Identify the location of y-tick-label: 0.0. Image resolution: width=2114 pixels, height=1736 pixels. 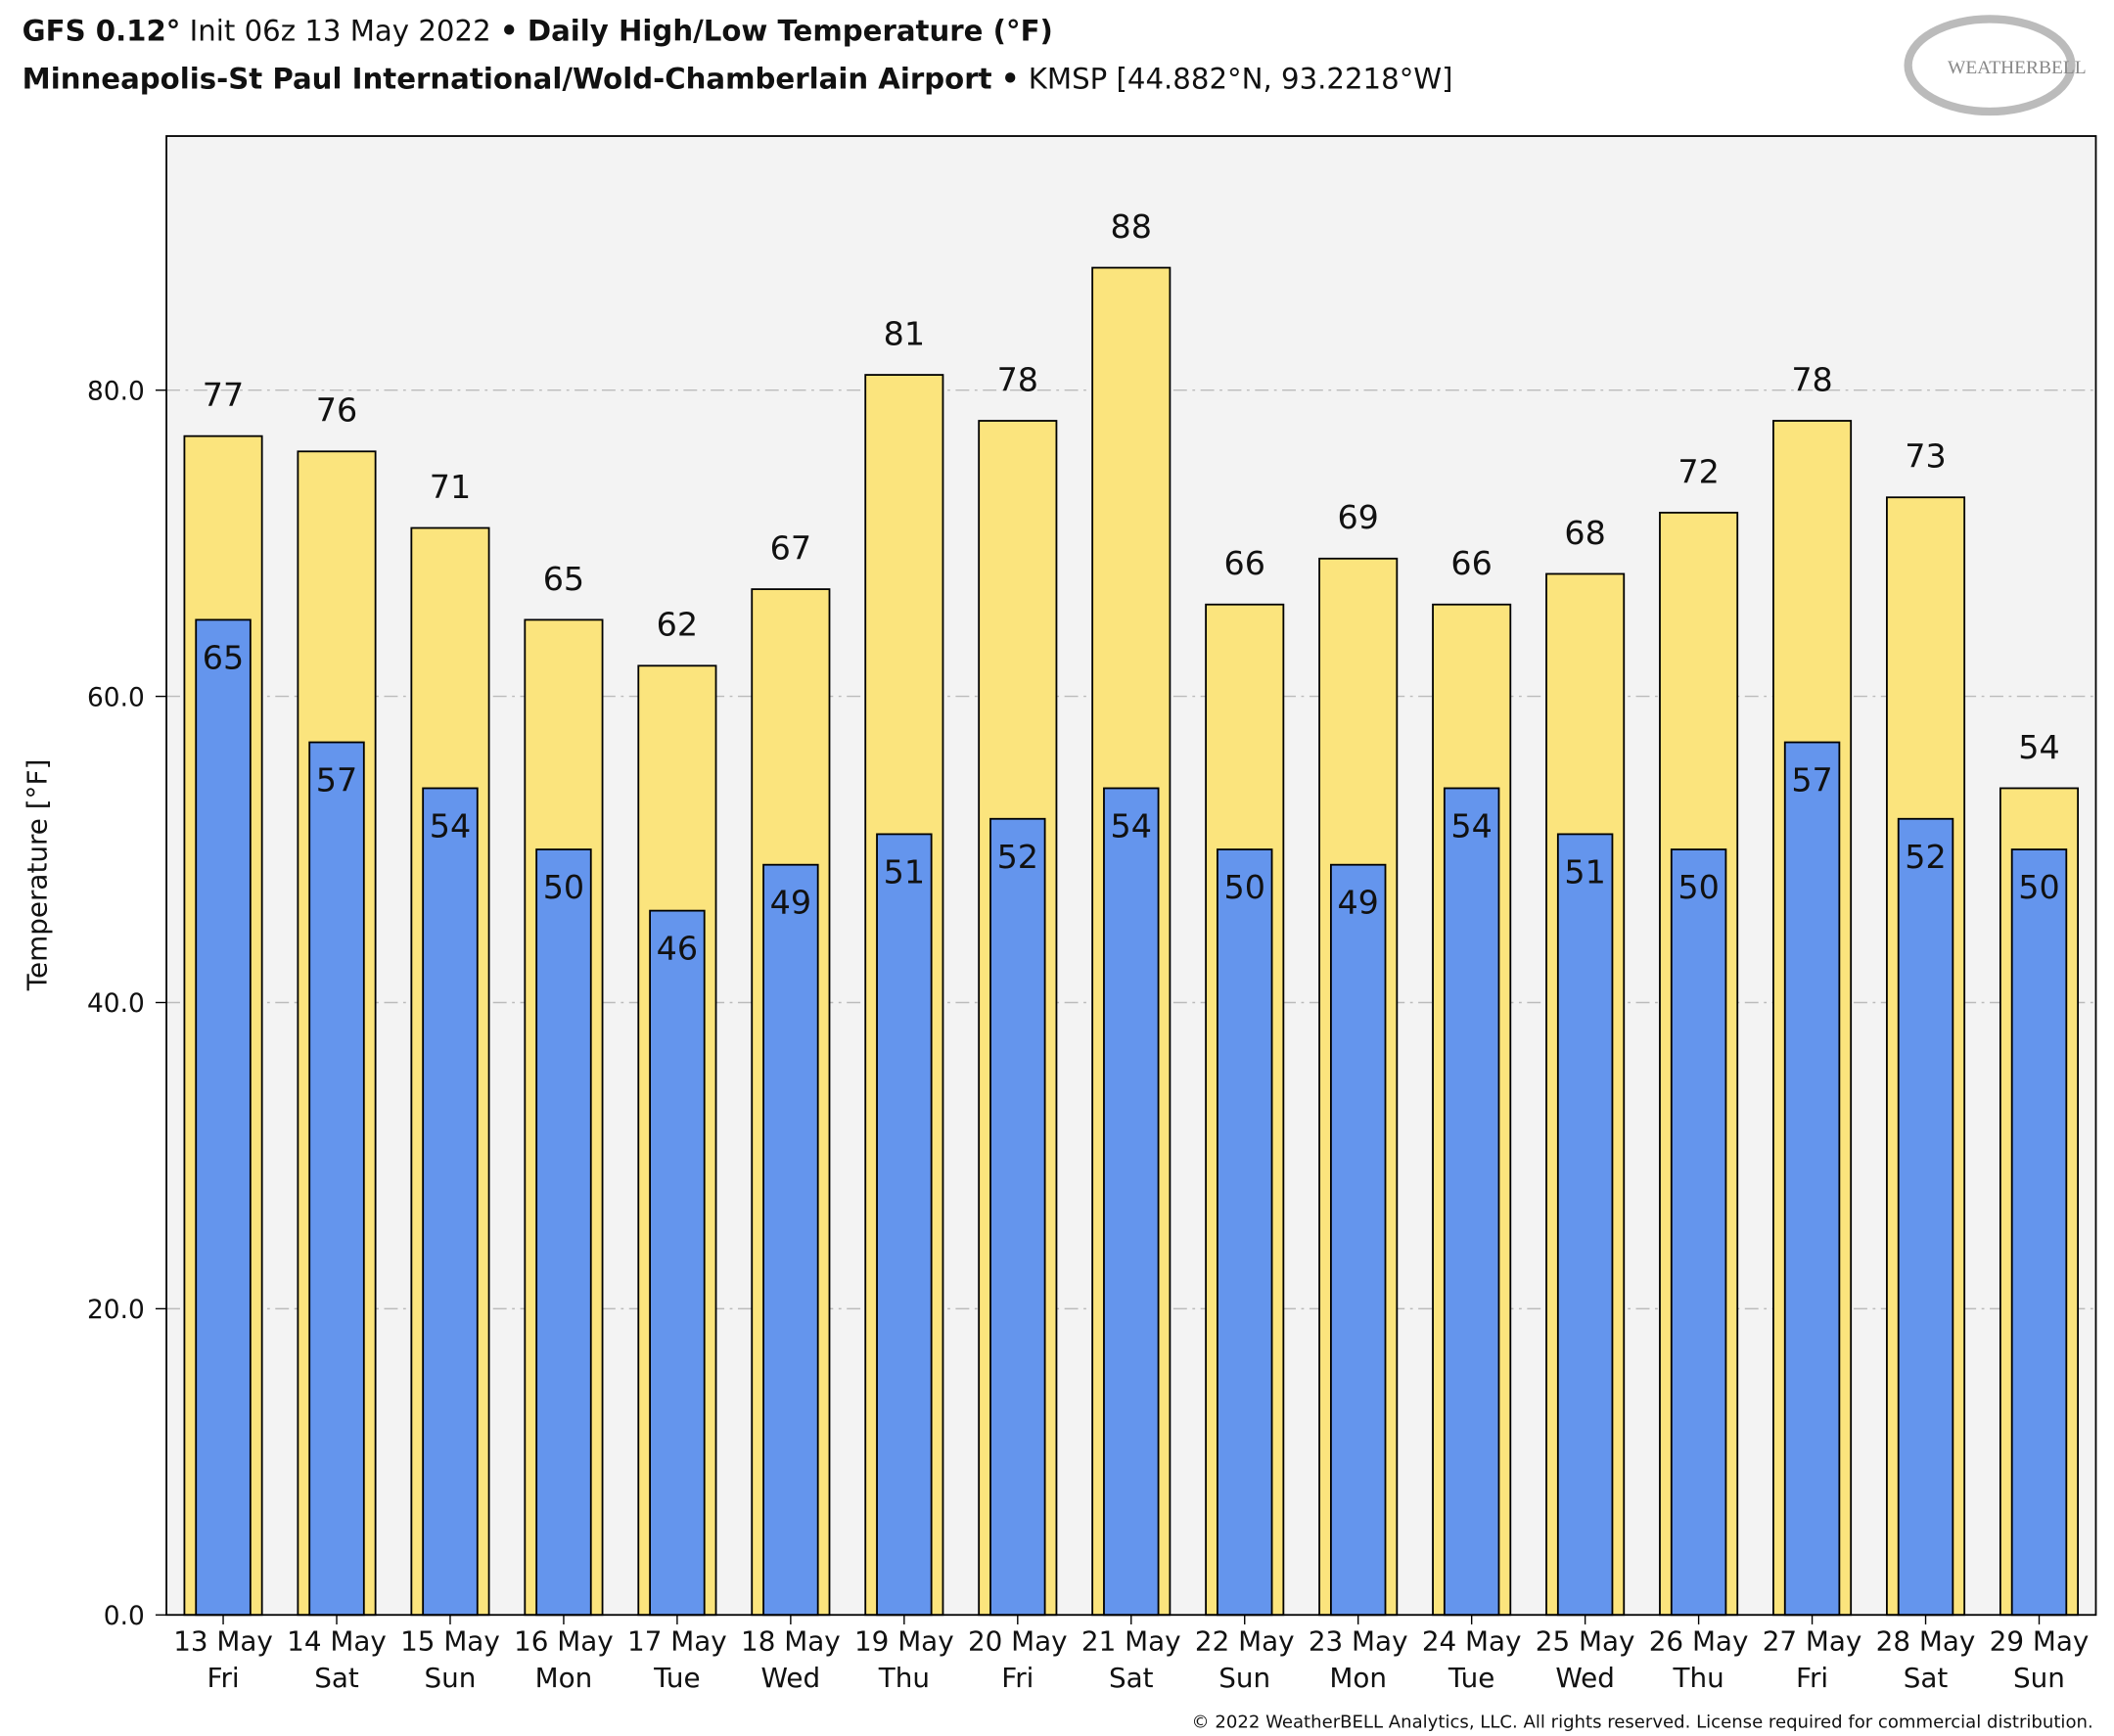
(125, 1616).